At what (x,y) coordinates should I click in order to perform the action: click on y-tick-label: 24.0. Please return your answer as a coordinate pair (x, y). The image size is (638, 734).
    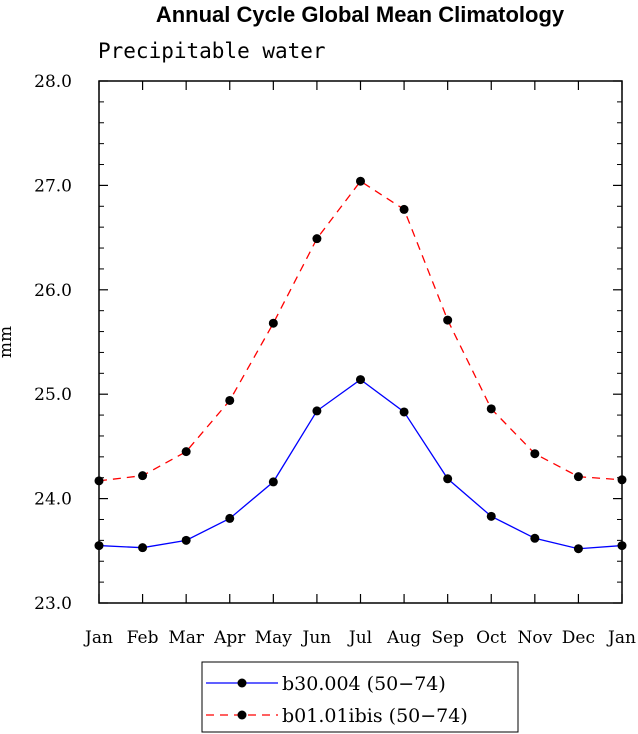
    Looking at the image, I should click on (53, 500).